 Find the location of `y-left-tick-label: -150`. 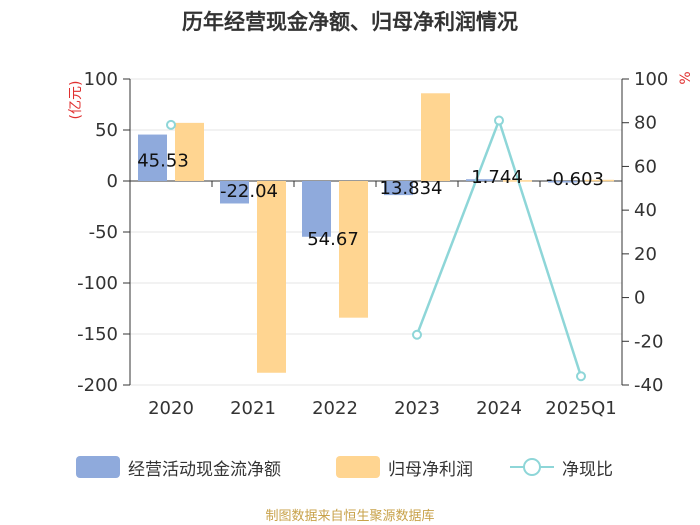

y-left-tick-label: -150 is located at coordinates (97, 334).